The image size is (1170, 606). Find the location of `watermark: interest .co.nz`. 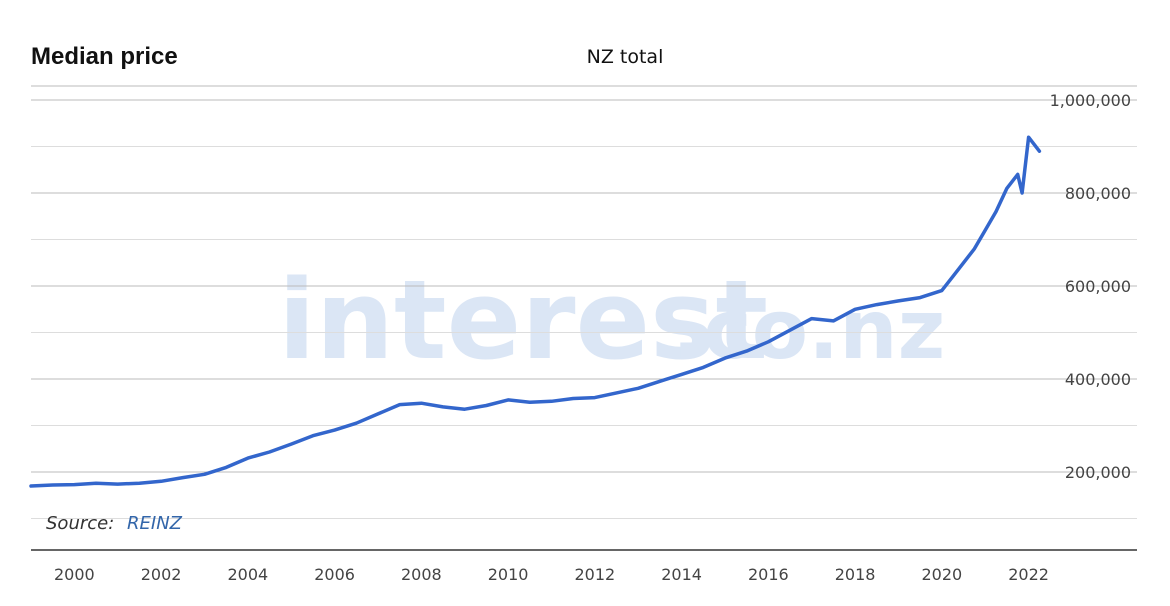

watermark: interest .co.nz is located at coordinates (611, 320).